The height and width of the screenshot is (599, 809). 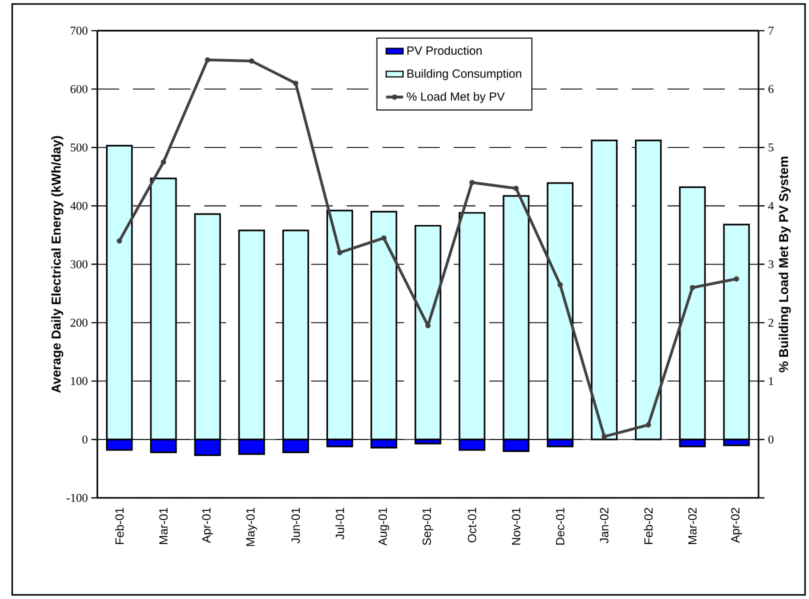 What do you see at coordinates (79, 206) in the screenshot?
I see `y-tick-label: 400` at bounding box center [79, 206].